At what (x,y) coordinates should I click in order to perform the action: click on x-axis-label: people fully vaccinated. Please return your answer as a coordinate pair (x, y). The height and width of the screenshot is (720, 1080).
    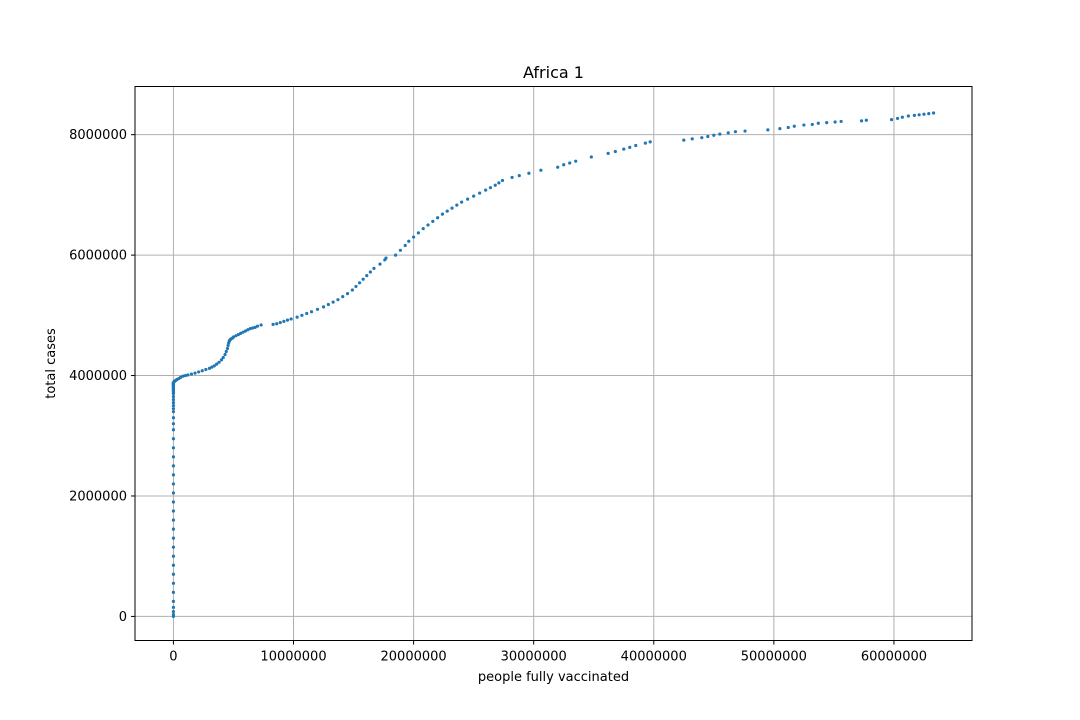
    Looking at the image, I should click on (553, 677).